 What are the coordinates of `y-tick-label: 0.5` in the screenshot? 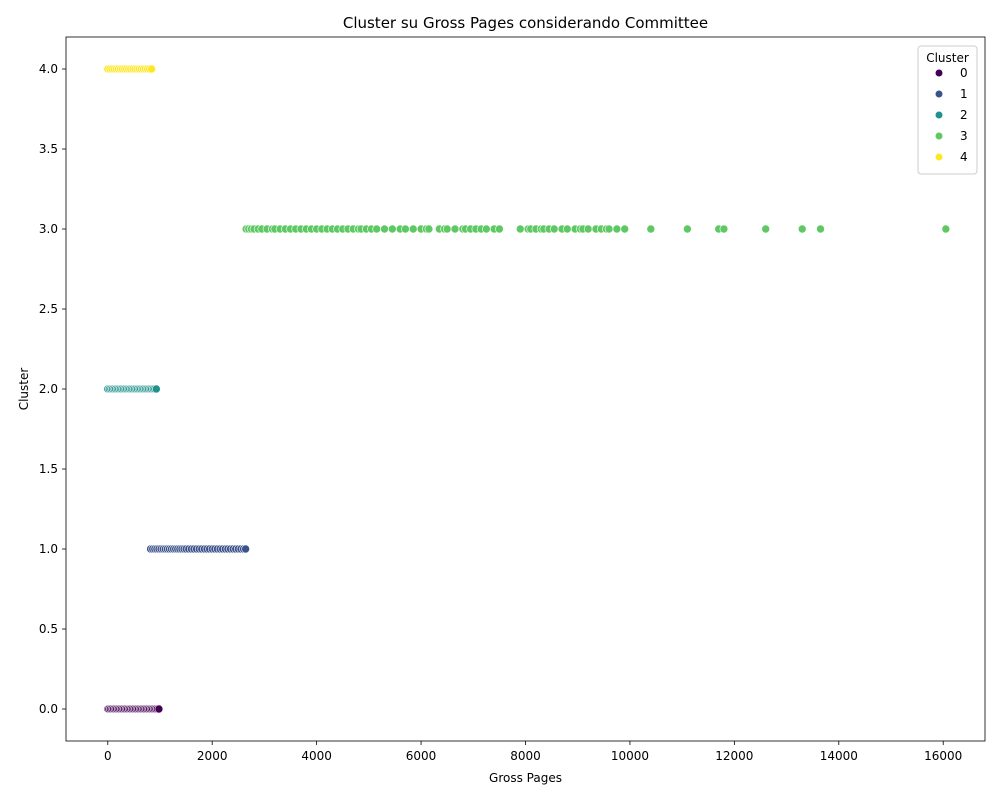 It's located at (48, 629).